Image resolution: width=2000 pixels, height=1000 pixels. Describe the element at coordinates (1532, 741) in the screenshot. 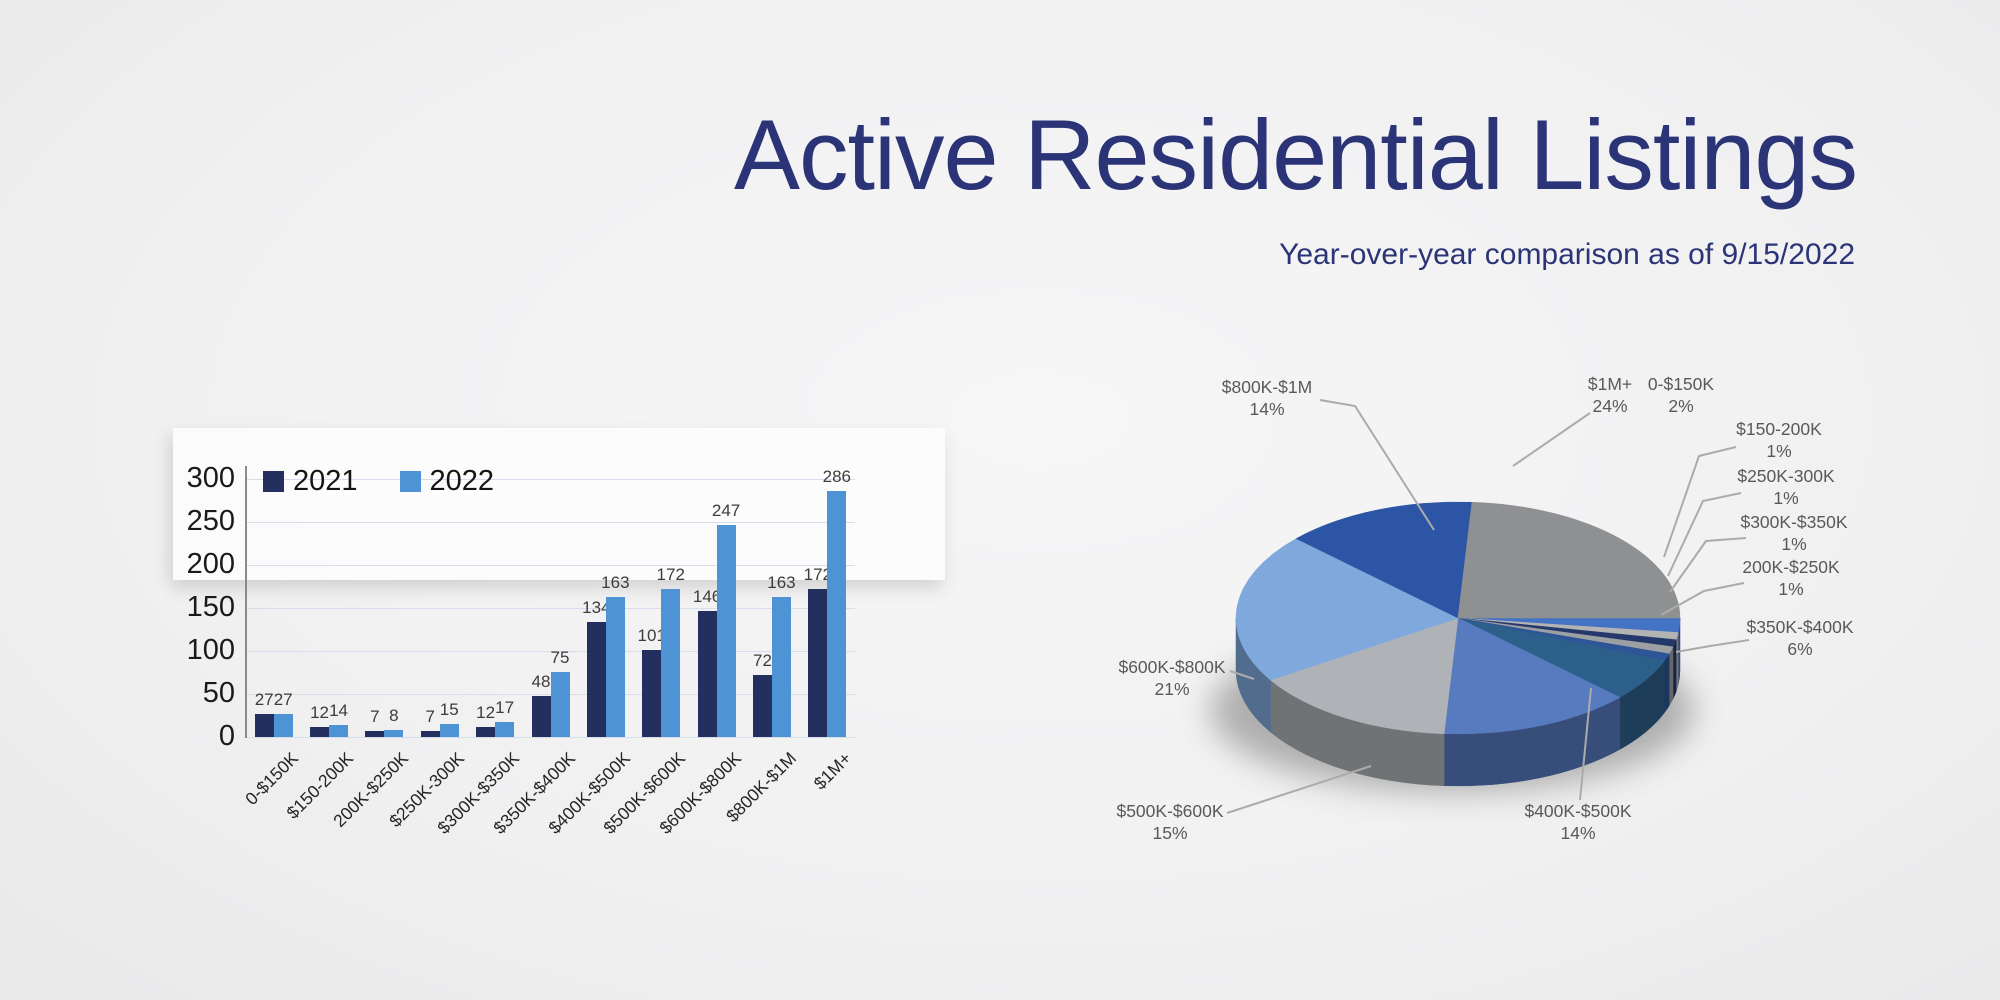

I see `pie-slice-side-$400K-$500K` at that location.